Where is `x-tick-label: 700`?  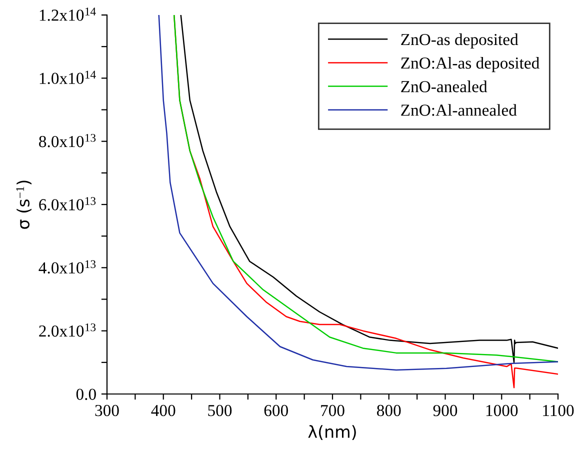
x-tick-label: 700 is located at coordinates (332, 410).